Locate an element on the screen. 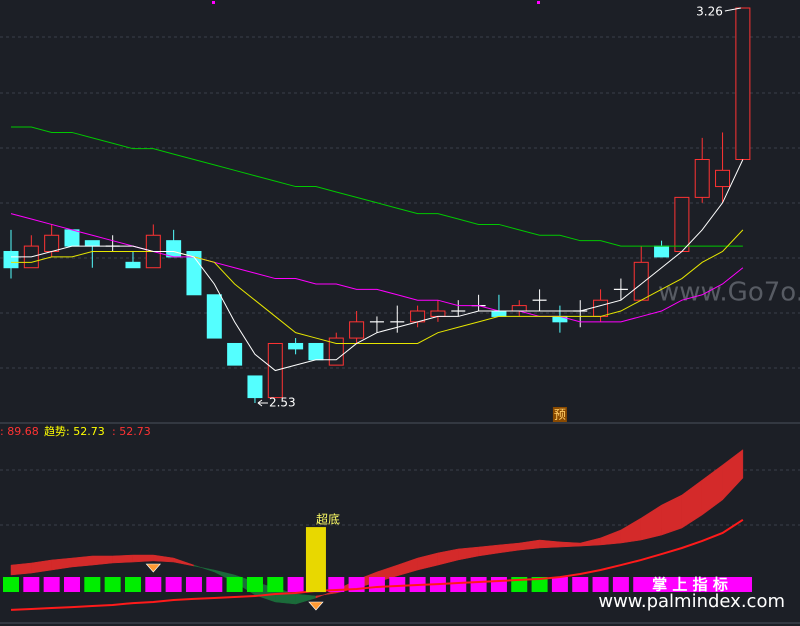 This screenshot has width=800, height=626. note: 预 is located at coordinates (560, 415).